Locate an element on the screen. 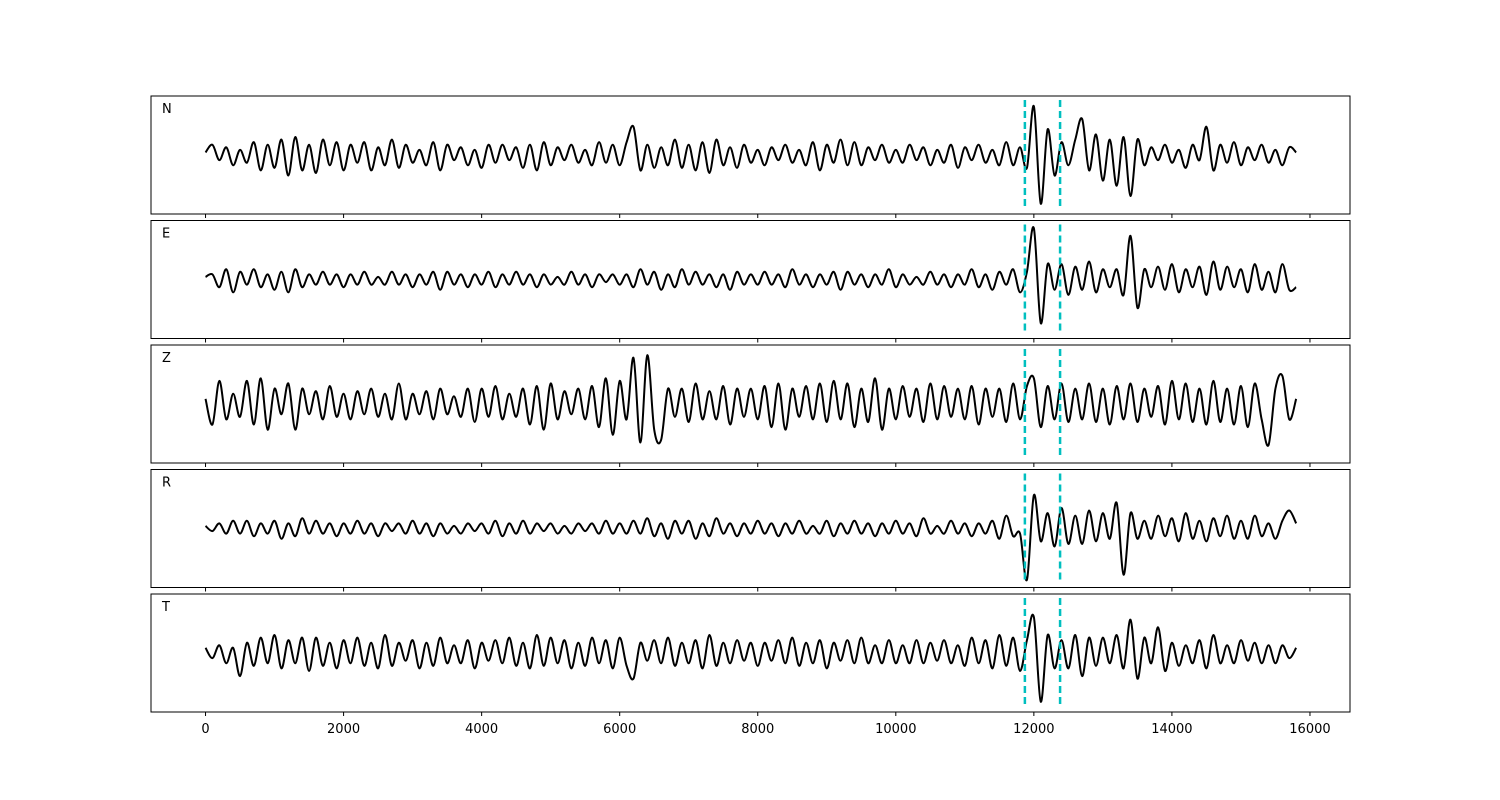 The width and height of the screenshot is (1500, 800). x-tick-label: 4000 is located at coordinates (481, 729).